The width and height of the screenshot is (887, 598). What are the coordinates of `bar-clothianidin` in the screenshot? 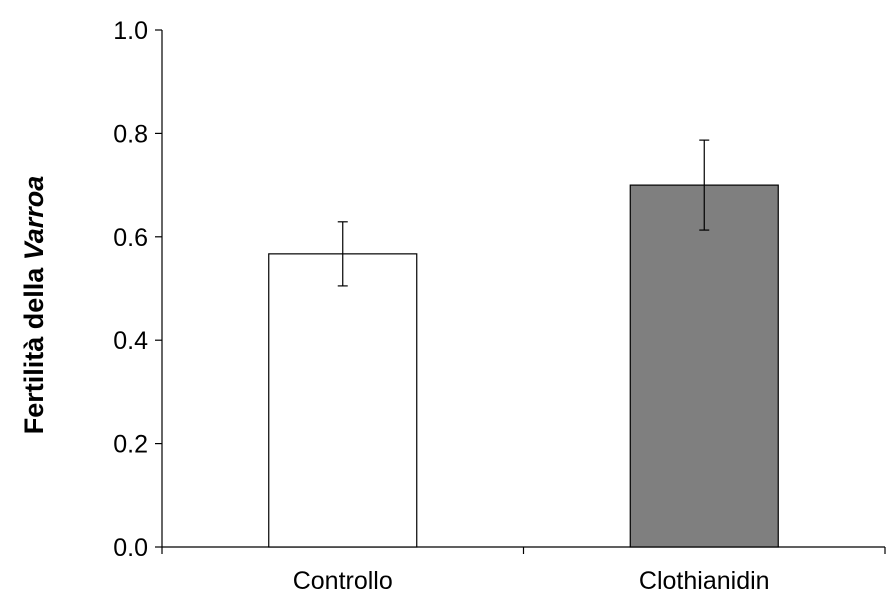 It's located at (704, 366).